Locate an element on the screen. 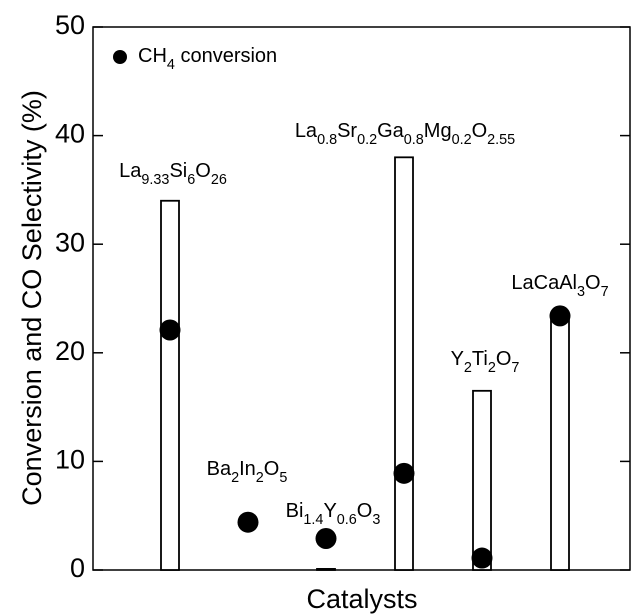 The height and width of the screenshot is (616, 640). category-label: Ba2In2O5 is located at coordinates (247, 472).